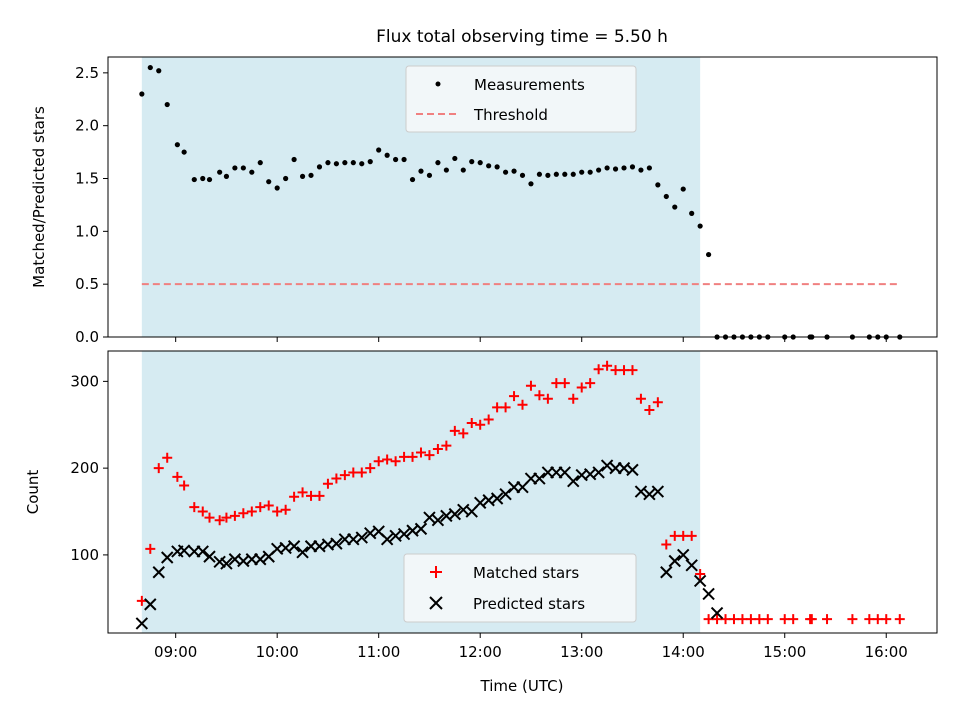  What do you see at coordinates (510, 115) in the screenshot?
I see `legend-threshold-label: Threshold` at bounding box center [510, 115].